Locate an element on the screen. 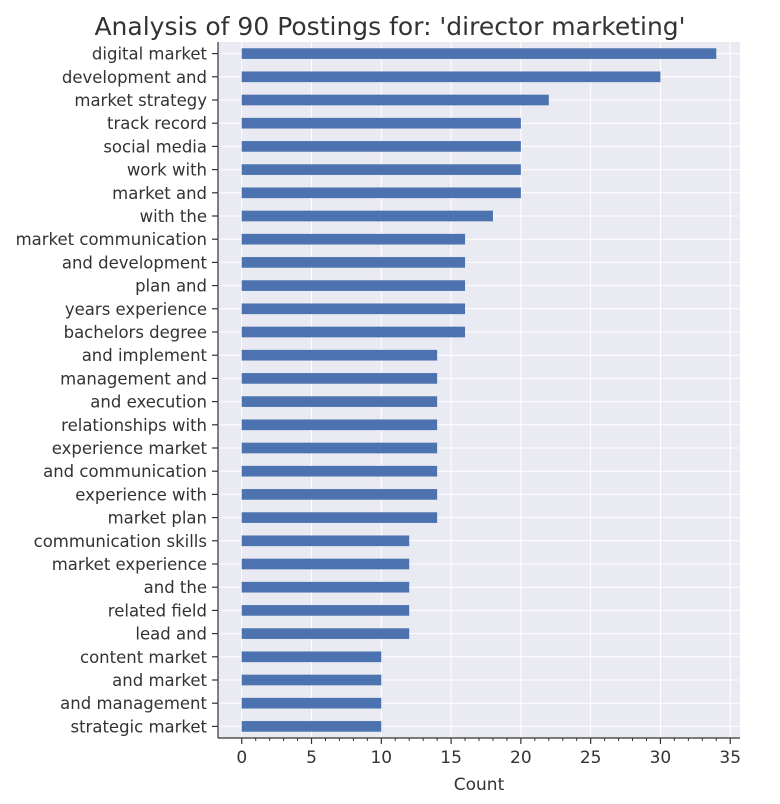  x-tick-label: 5 is located at coordinates (311, 758).